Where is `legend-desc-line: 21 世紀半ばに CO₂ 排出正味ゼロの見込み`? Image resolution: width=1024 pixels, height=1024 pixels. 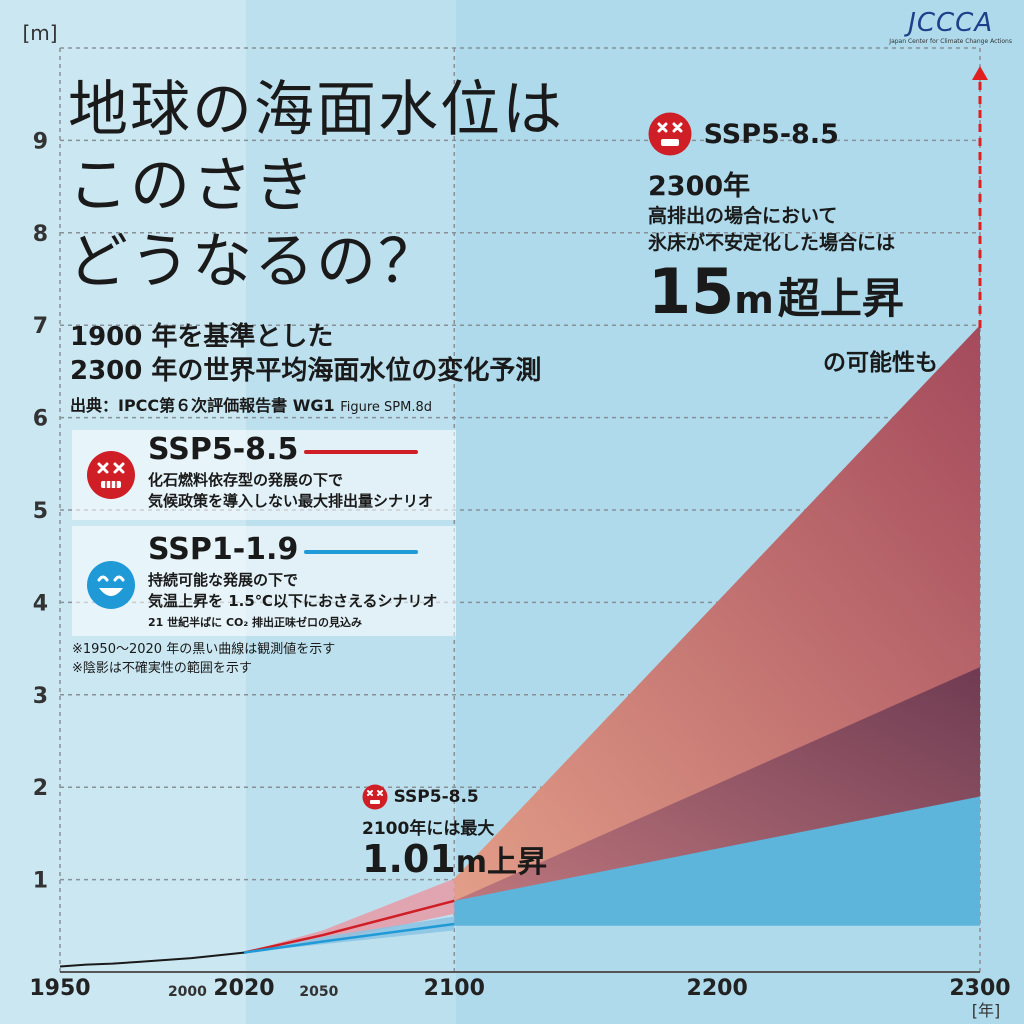
legend-desc-line: 21 世紀半ばに CO₂ 排出正味ゼロの見込み is located at coordinates (255, 622).